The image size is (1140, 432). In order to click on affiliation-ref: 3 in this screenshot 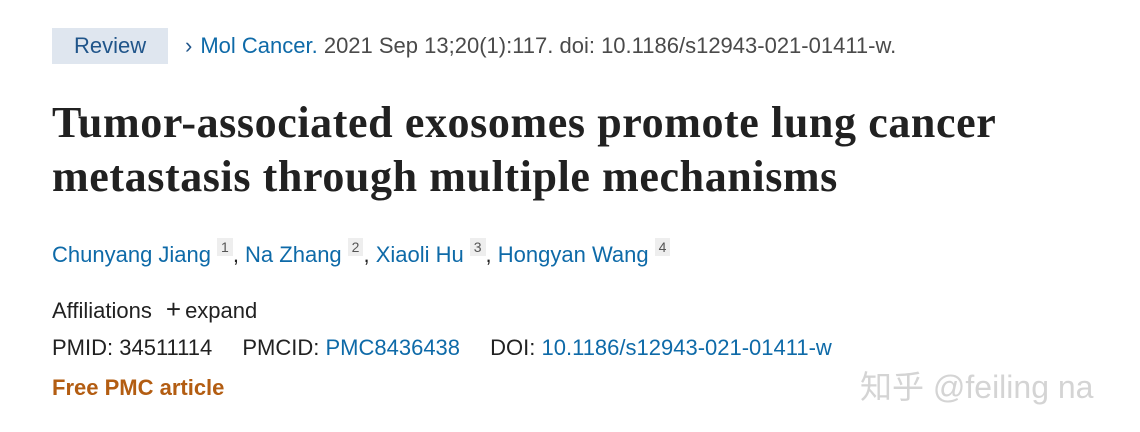, I will do `click(477, 247)`.